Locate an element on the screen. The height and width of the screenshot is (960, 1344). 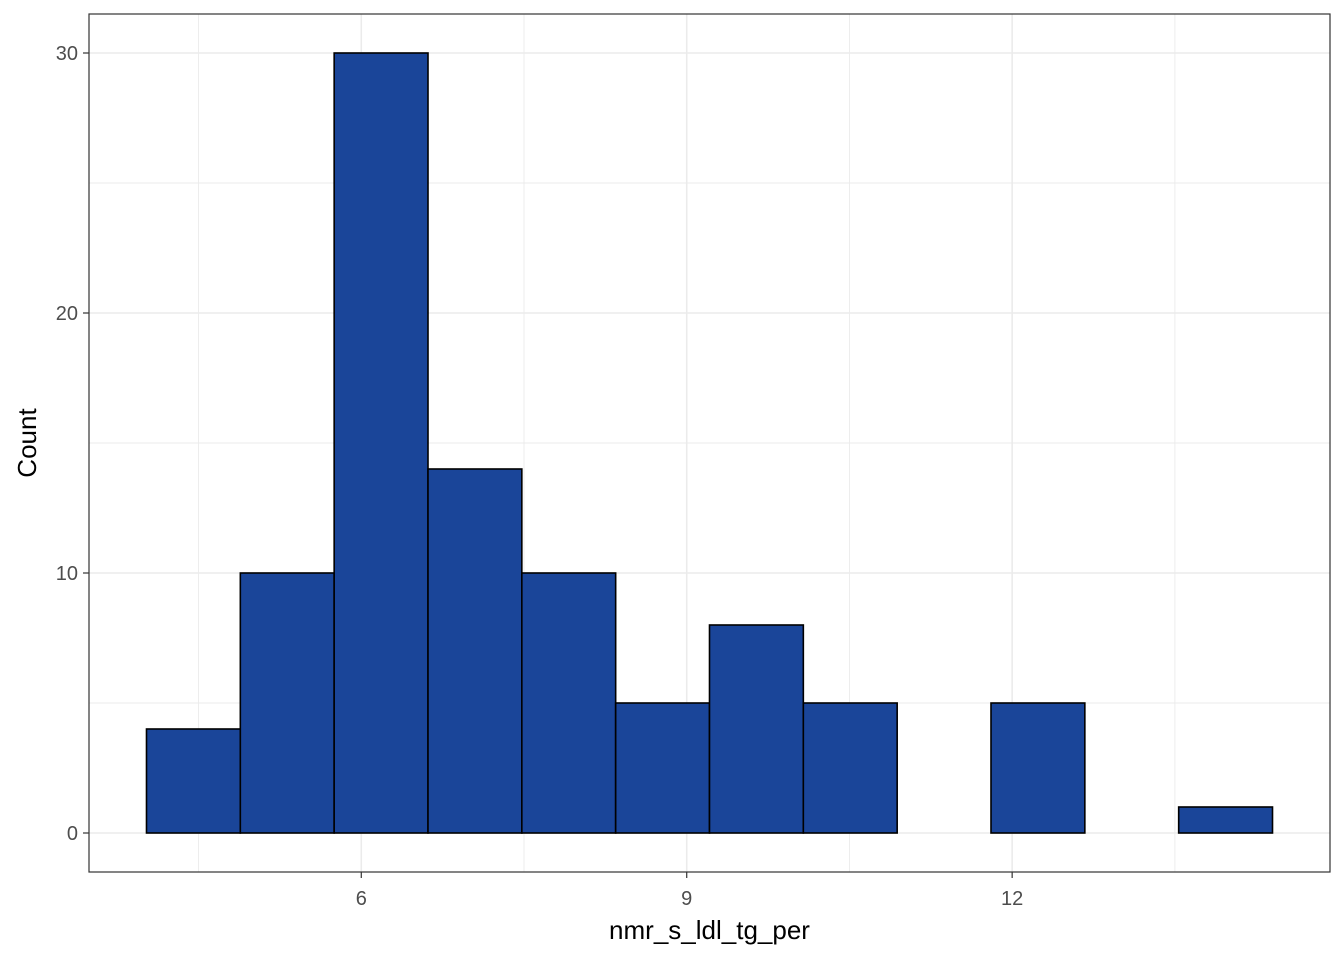
x-axis: 6 9 12 is located at coordinates (689, 891).